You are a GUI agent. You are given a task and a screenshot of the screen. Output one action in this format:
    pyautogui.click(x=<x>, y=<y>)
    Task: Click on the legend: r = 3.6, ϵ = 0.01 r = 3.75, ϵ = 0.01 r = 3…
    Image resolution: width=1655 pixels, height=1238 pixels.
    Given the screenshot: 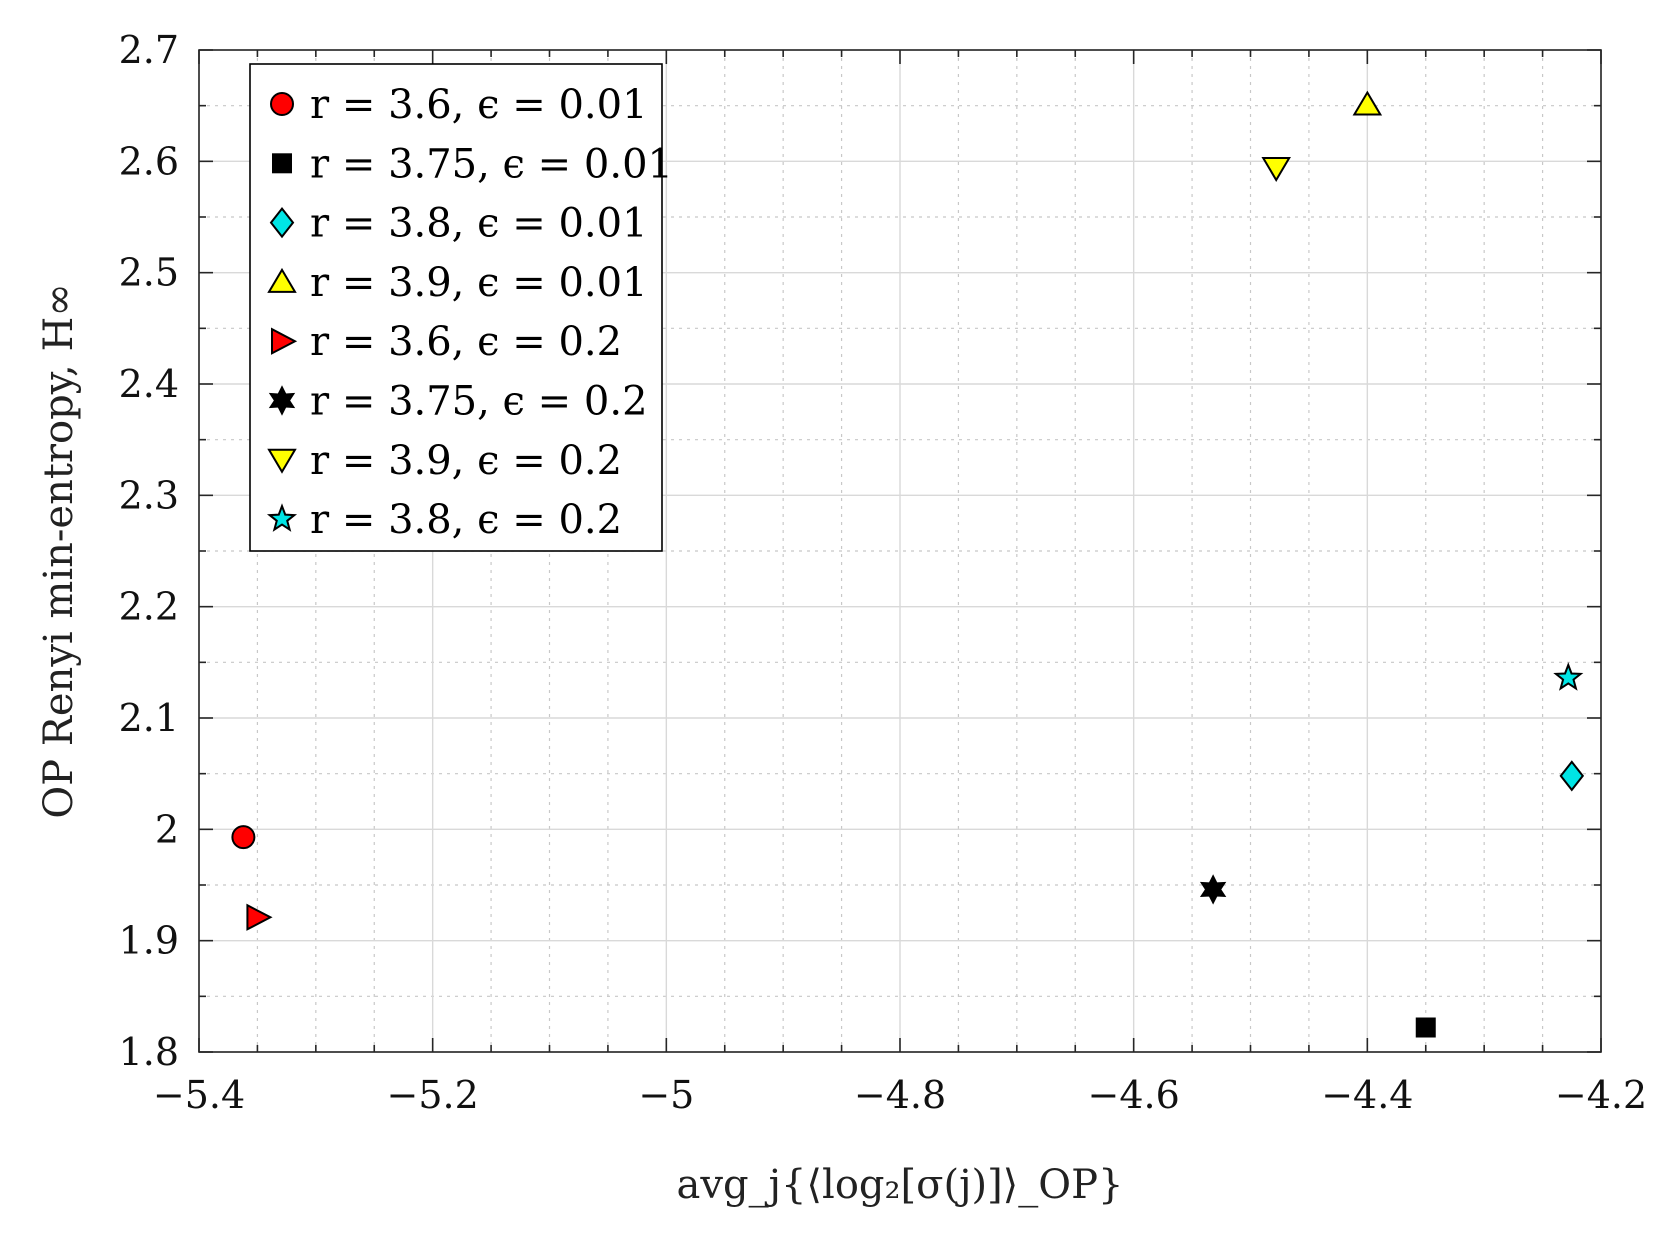 What is the action you would take?
    pyautogui.click(x=461, y=307)
    